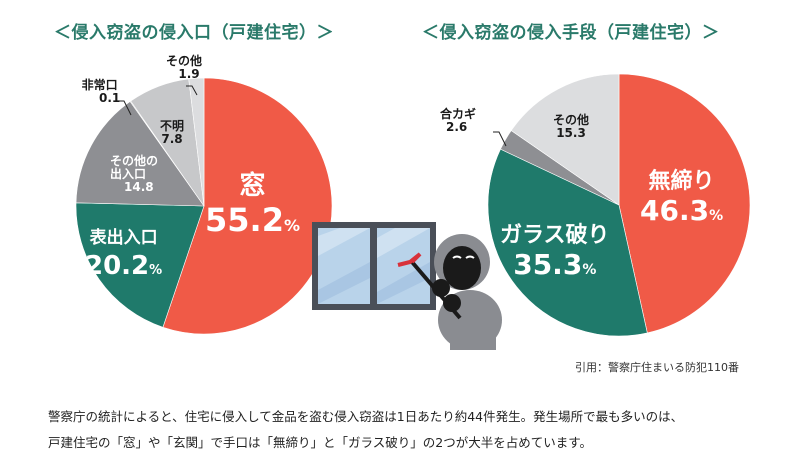 The height and width of the screenshot is (460, 786). Describe the element at coordinates (675, 211) in the screenshot. I see `label-unlocked-value: 46.3` at that location.